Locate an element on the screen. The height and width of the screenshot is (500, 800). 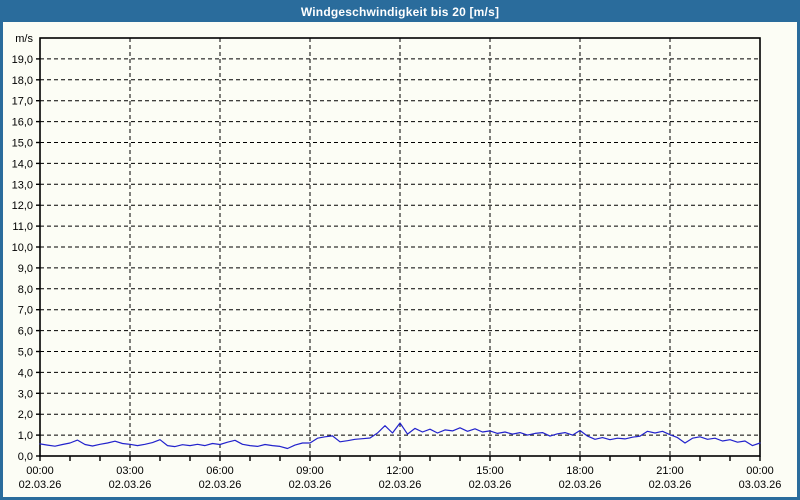
y-tick-label: 8,0 is located at coordinates (25, 290).